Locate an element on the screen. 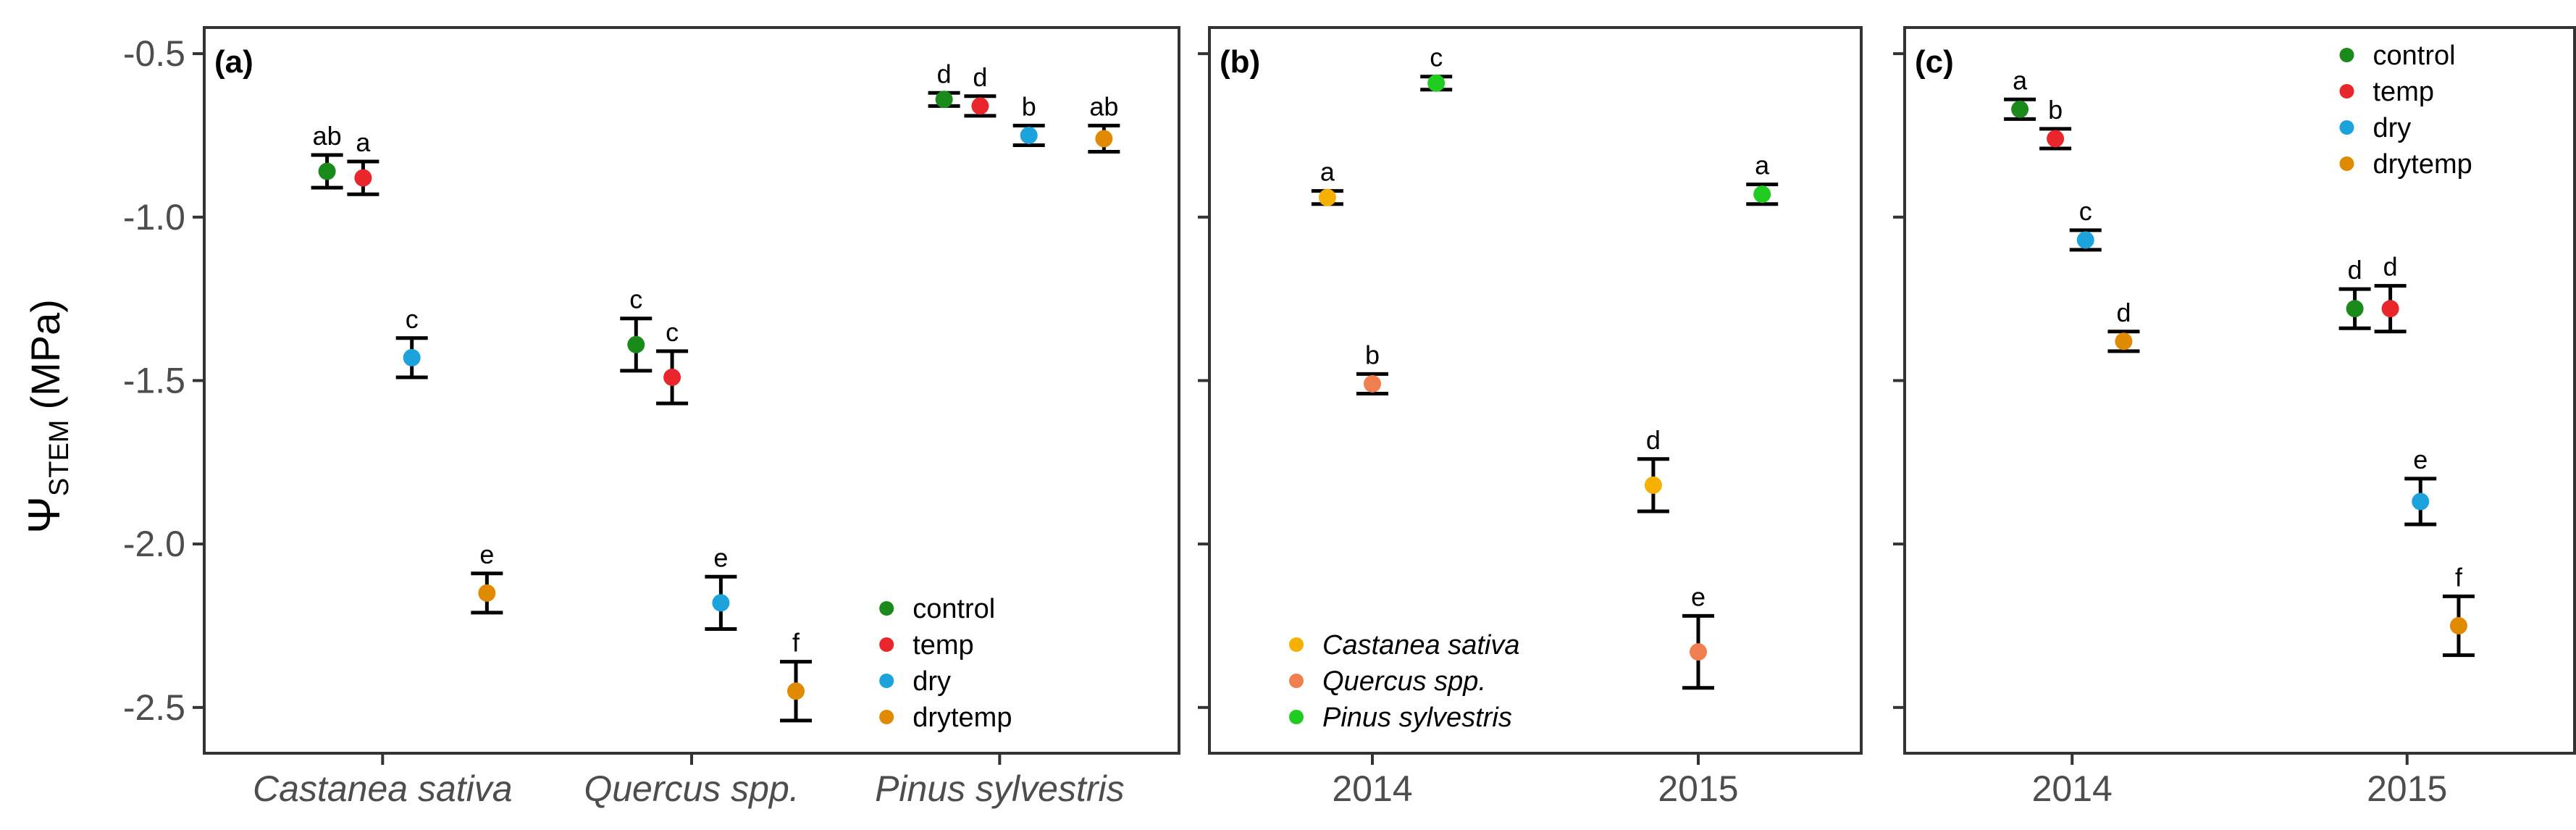 This screenshot has height=830, width=2576. x-tick-label: Quercus spp. is located at coordinates (691, 788).